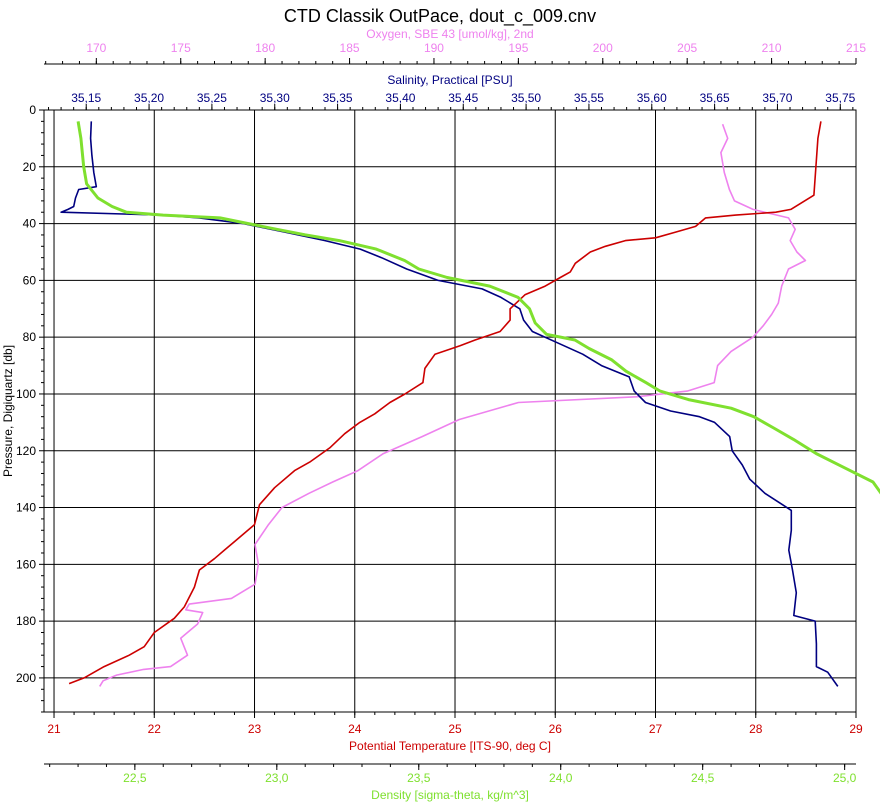  What do you see at coordinates (8, 411) in the screenshot?
I see `y-axis-title: Pressure, Digiquartz [db]` at bounding box center [8, 411].